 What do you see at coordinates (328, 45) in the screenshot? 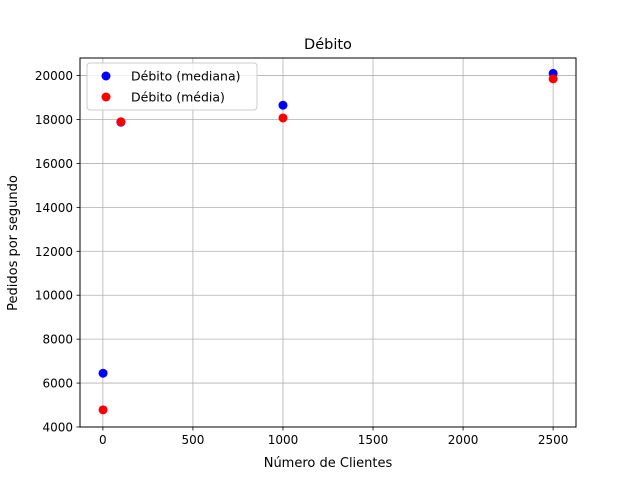
I see `chart-title: Débito` at bounding box center [328, 45].